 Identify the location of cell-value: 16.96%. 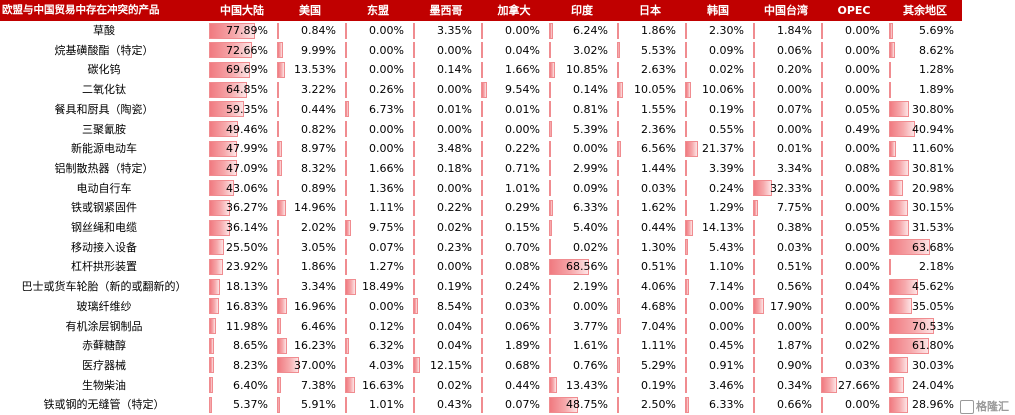
(315, 306).